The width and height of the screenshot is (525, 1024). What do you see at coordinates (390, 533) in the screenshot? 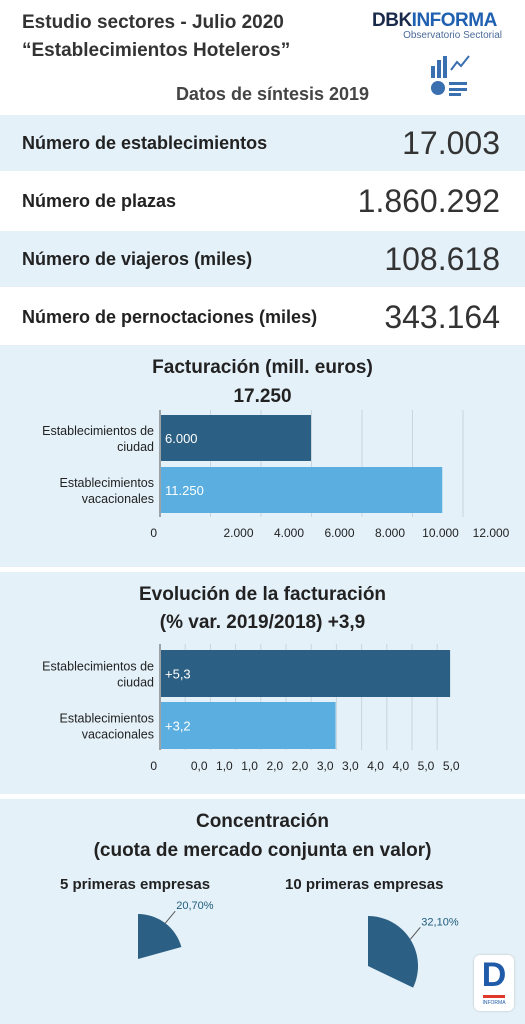
I see `tick-label: 8.000` at bounding box center [390, 533].